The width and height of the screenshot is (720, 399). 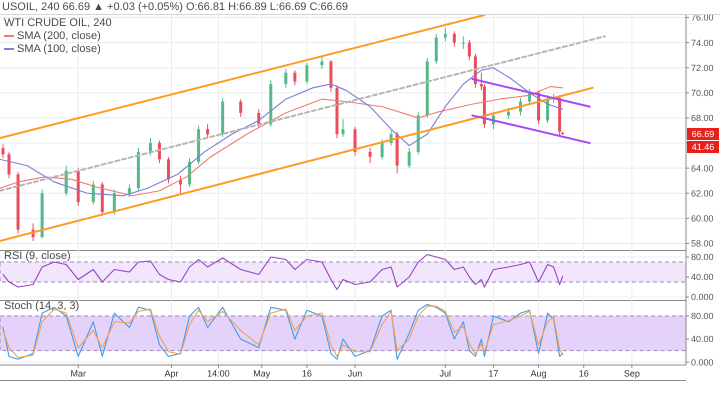 What do you see at coordinates (37, 256) in the screenshot?
I see `chart-title: RSI (9, close)` at bounding box center [37, 256].